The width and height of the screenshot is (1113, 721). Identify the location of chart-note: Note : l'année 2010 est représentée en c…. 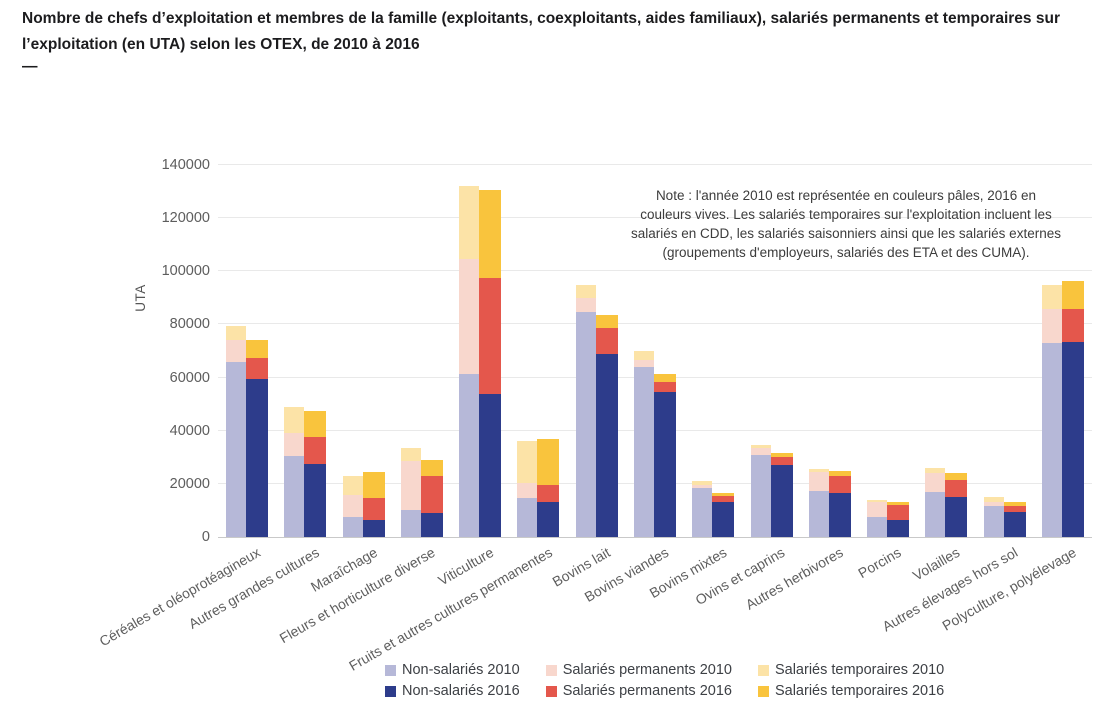
(846, 224).